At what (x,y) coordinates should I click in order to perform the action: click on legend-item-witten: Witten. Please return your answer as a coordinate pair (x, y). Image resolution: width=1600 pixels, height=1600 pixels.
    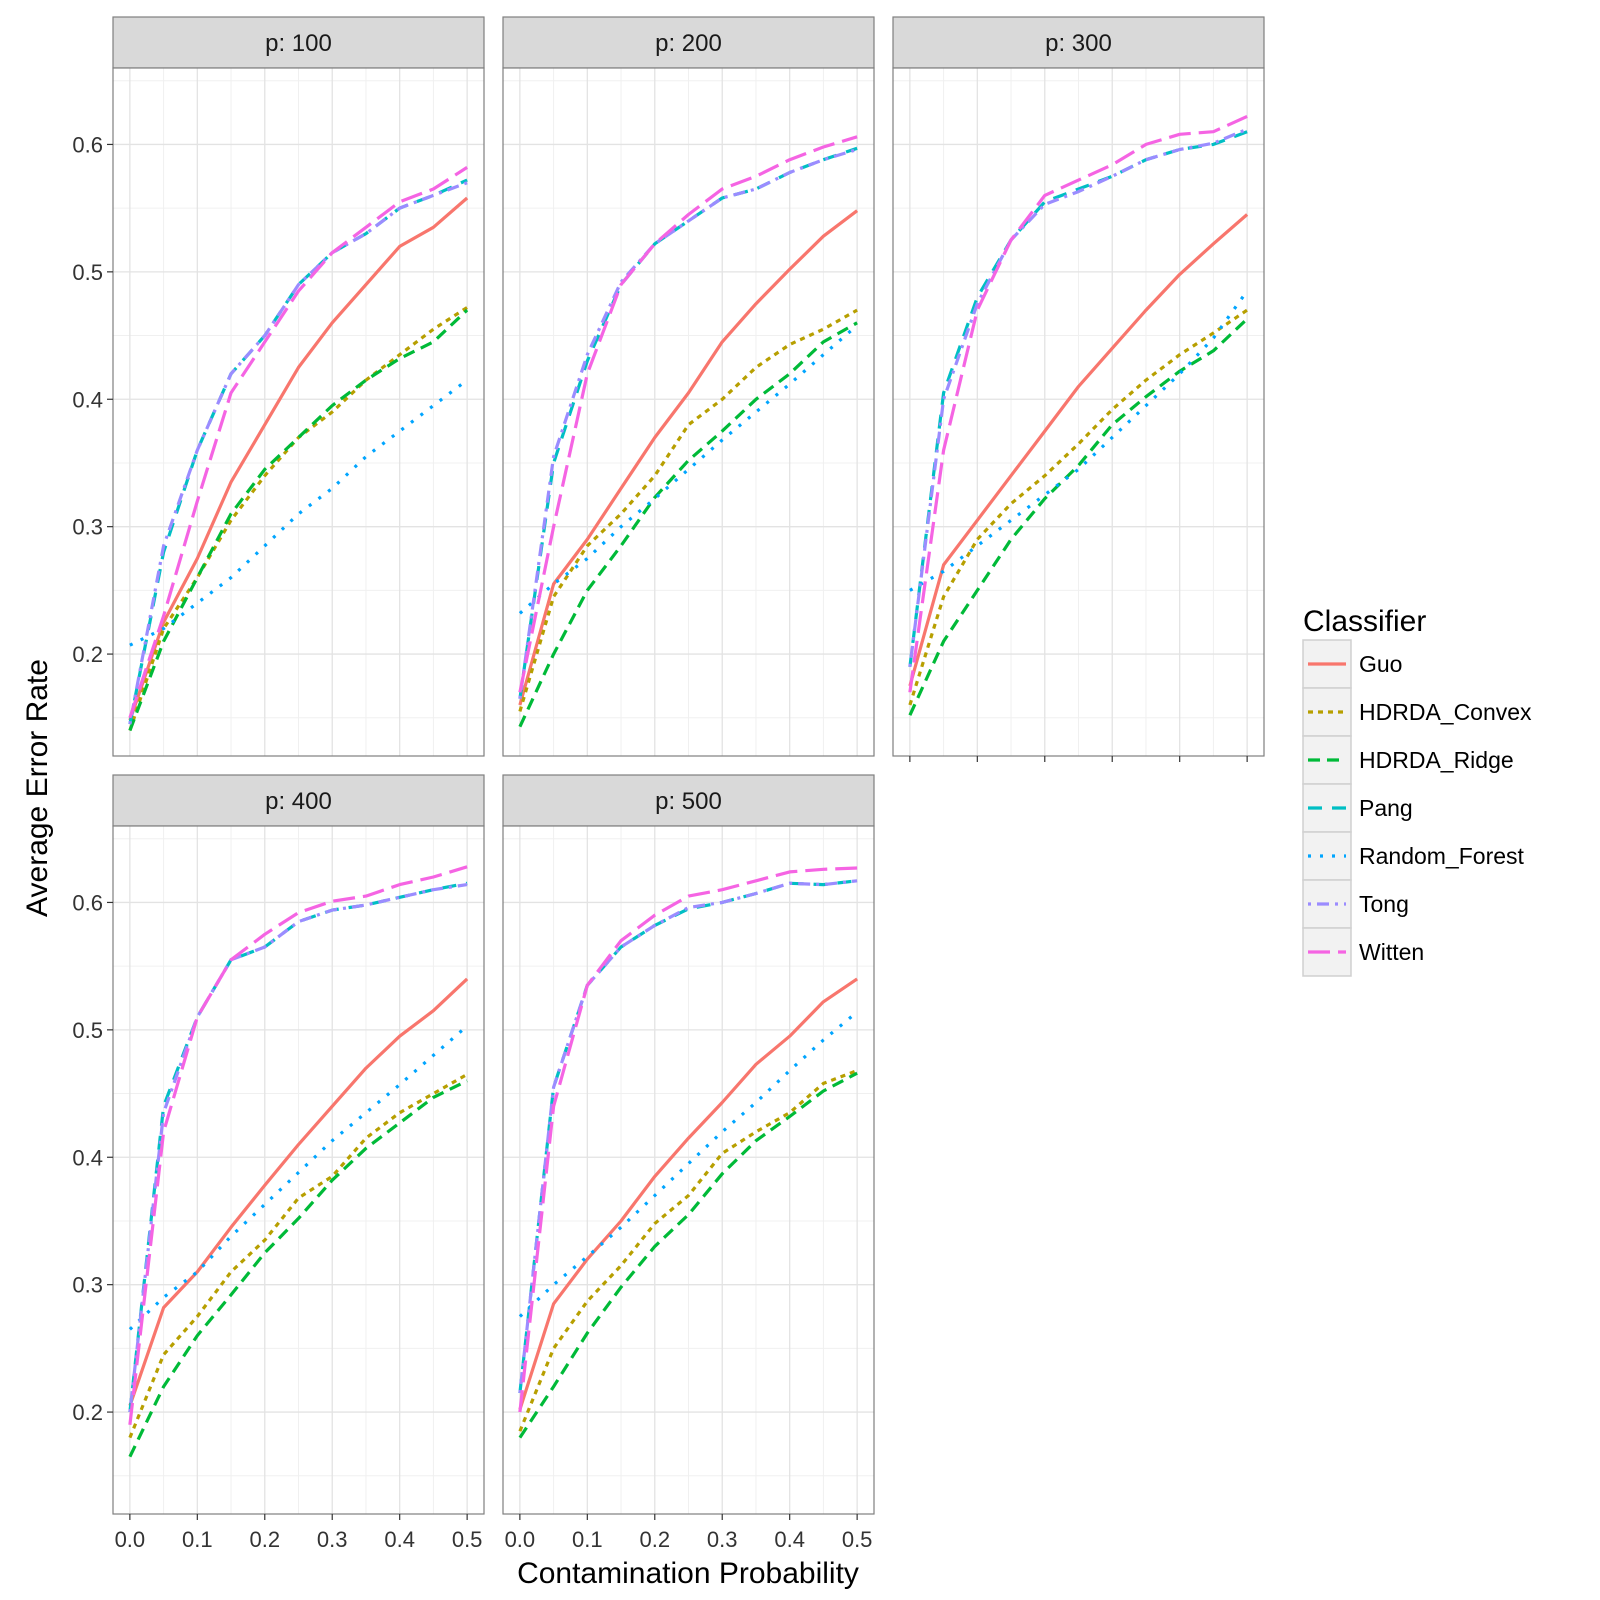
    Looking at the image, I should click on (1363, 952).